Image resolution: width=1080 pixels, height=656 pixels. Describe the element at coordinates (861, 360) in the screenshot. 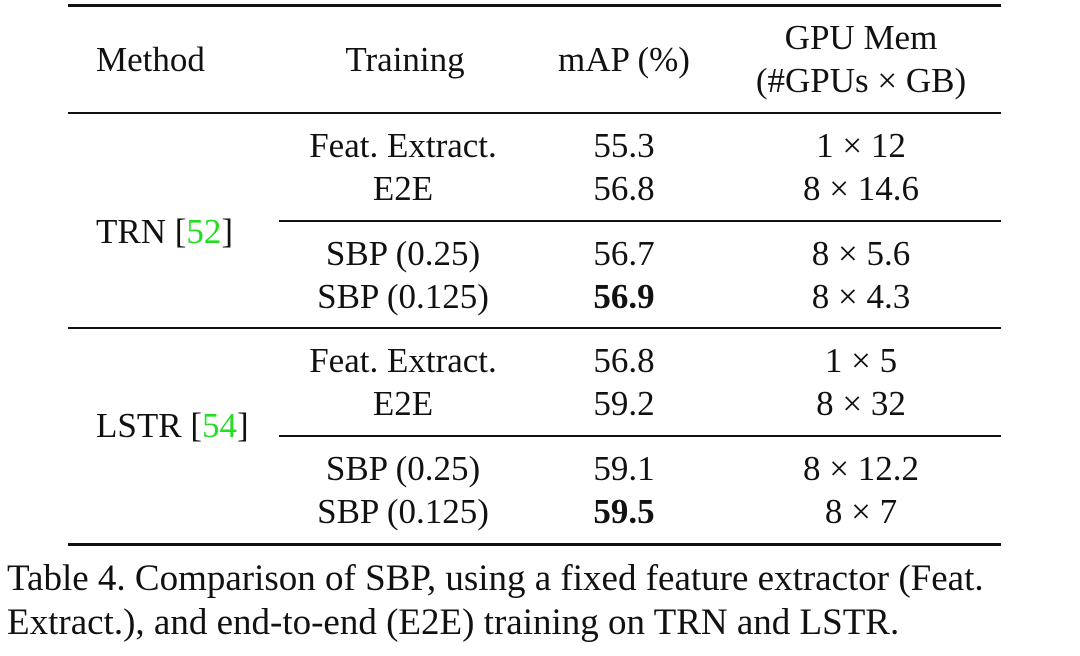

I see `table-cell-gpu: 1 × 5` at that location.